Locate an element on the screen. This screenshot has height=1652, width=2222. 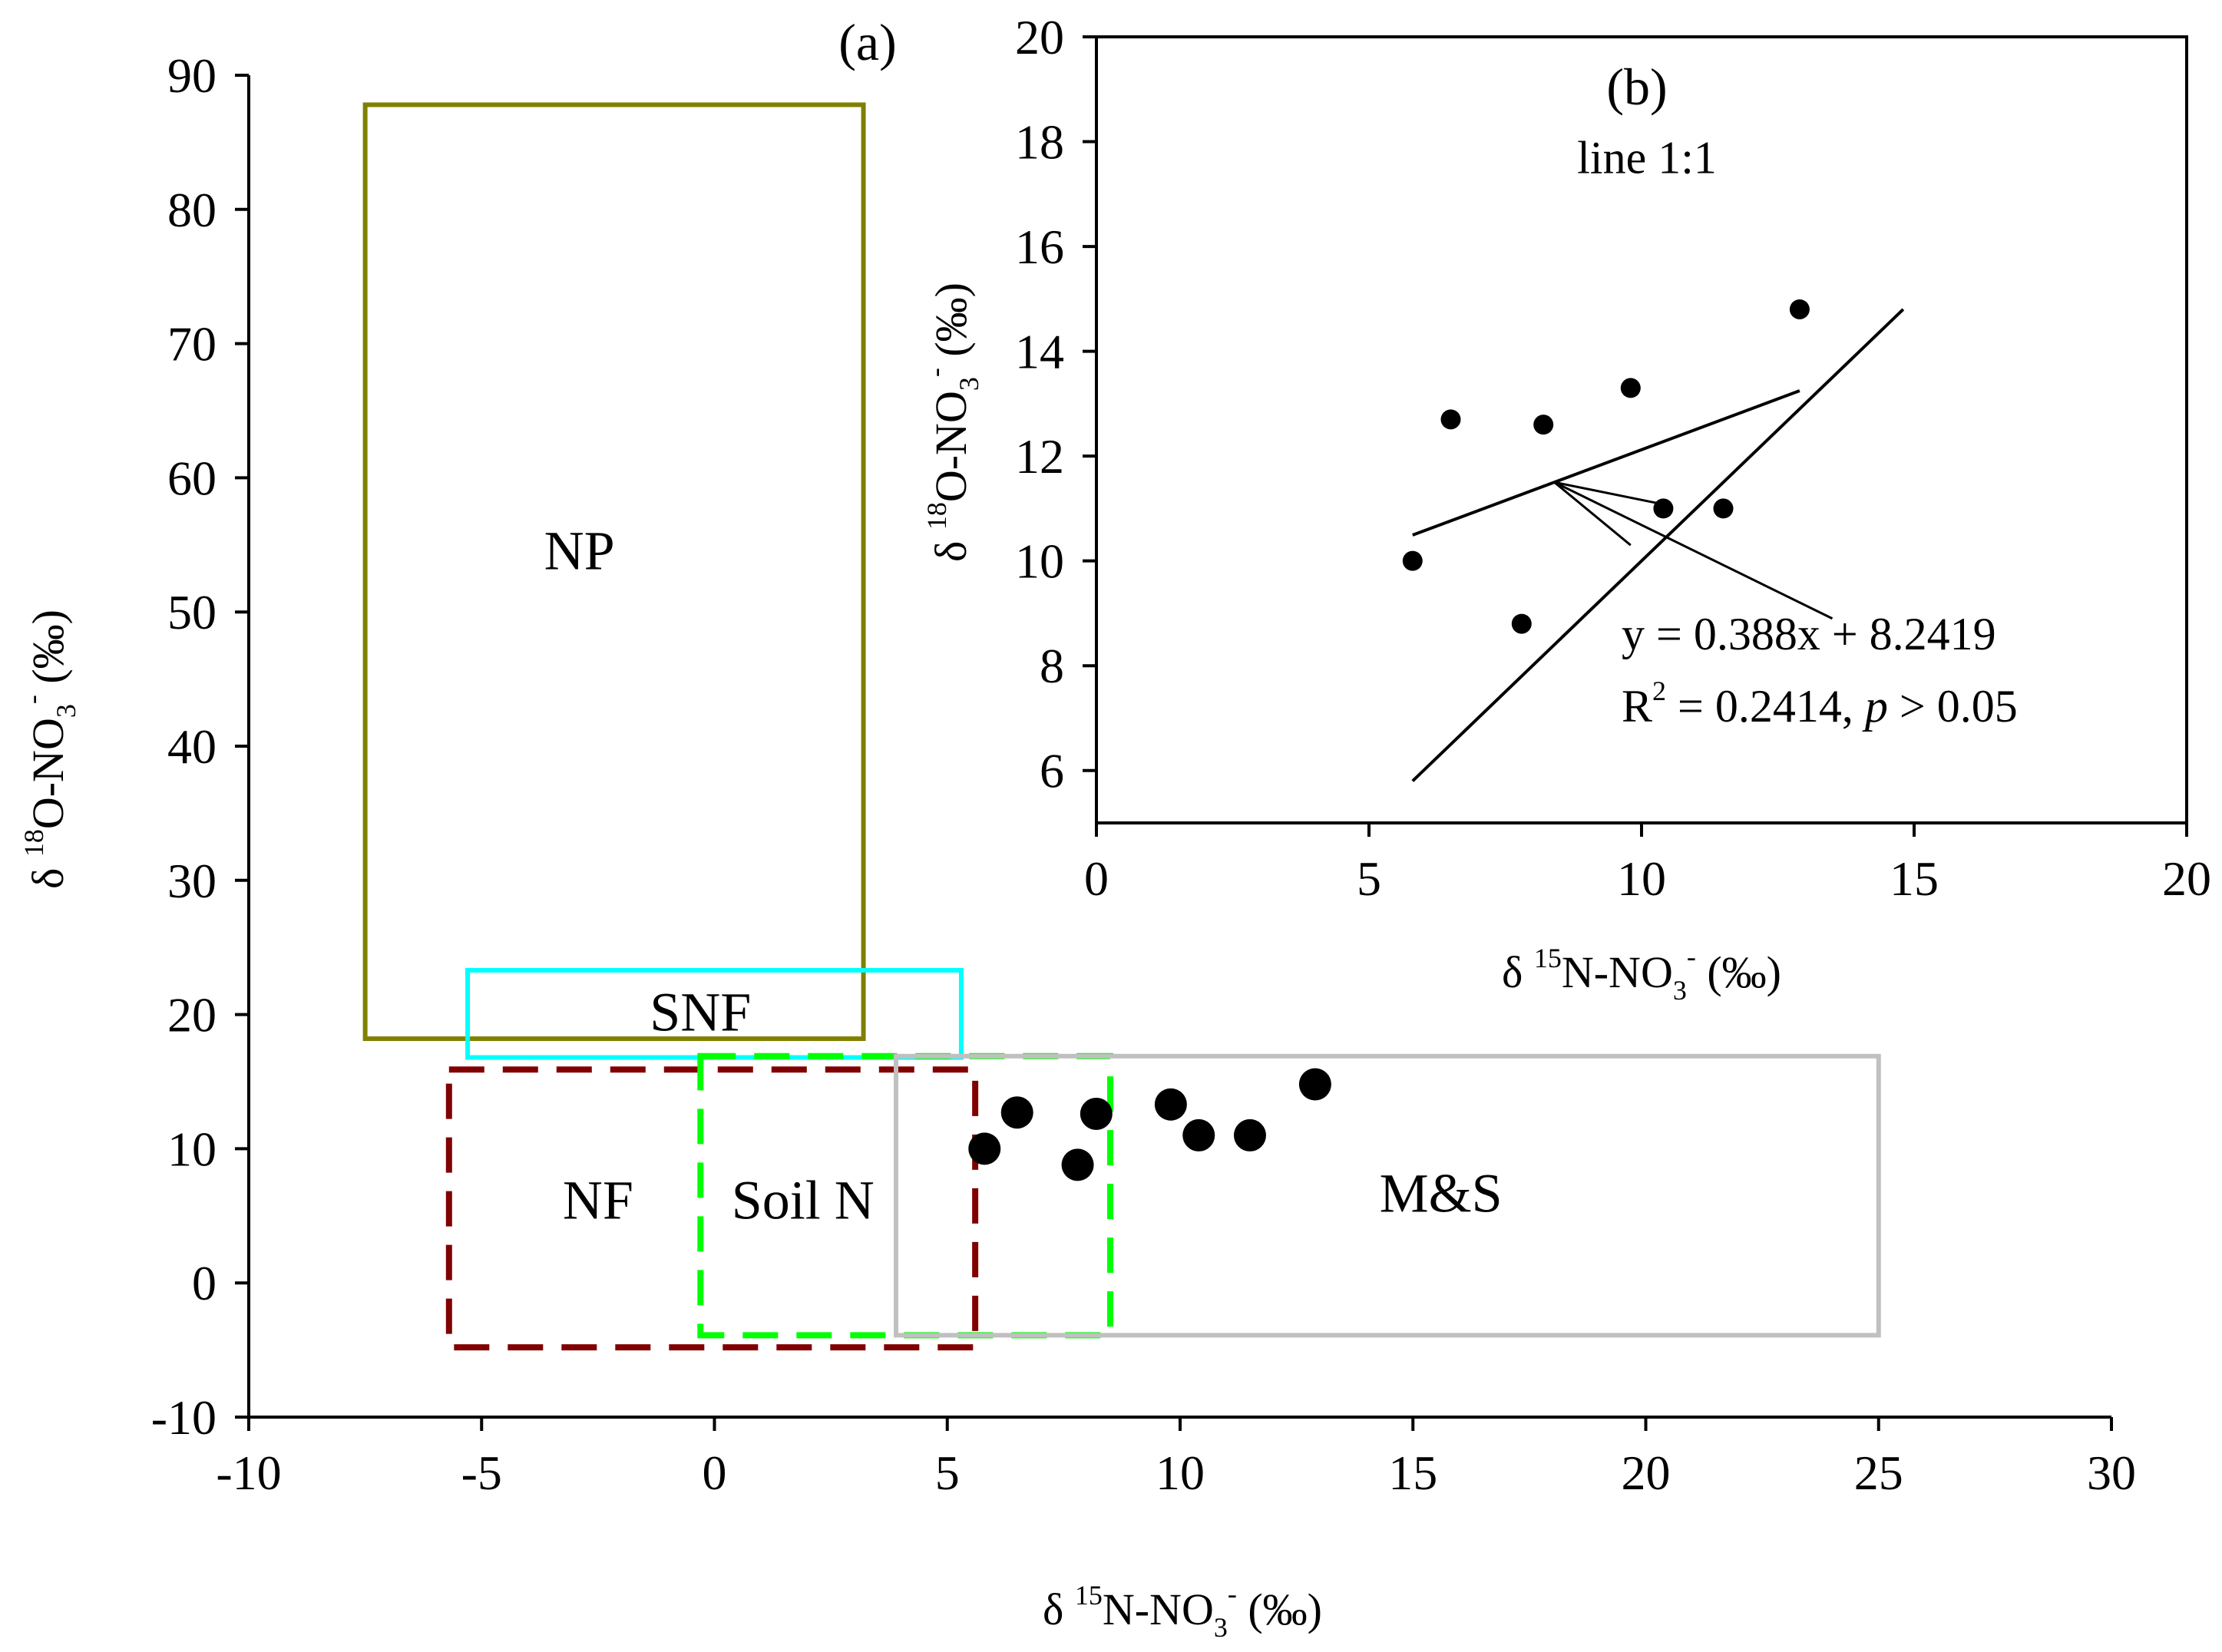
panel-a-x-tick-label: 30 is located at coordinates (2111, 1473).